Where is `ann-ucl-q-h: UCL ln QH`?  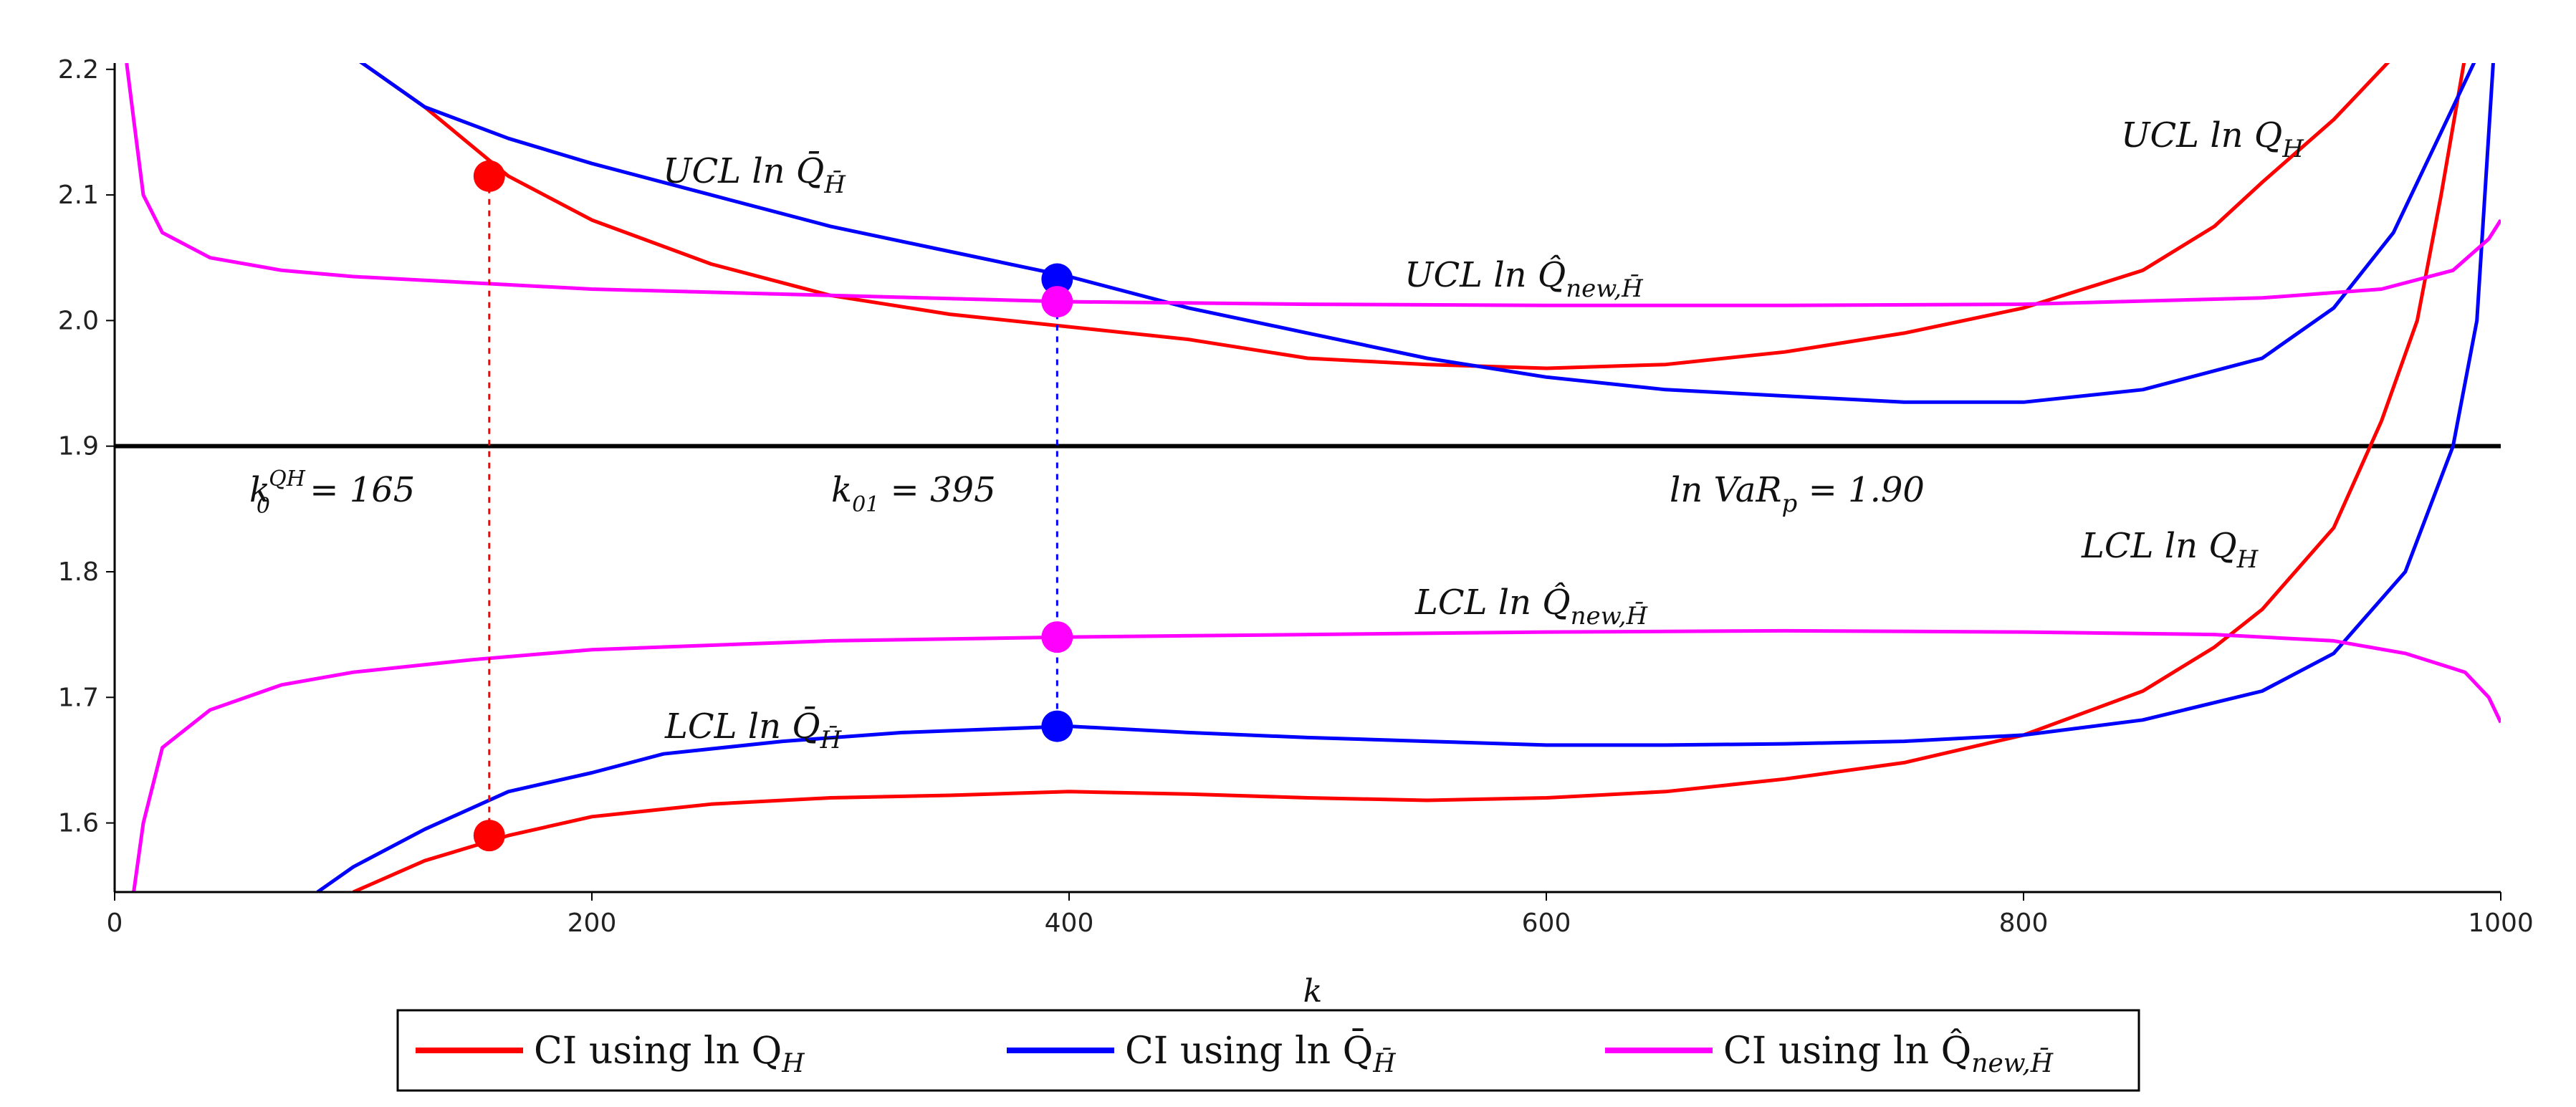
ann-ucl-q-h: UCL ln QH is located at coordinates (2212, 139).